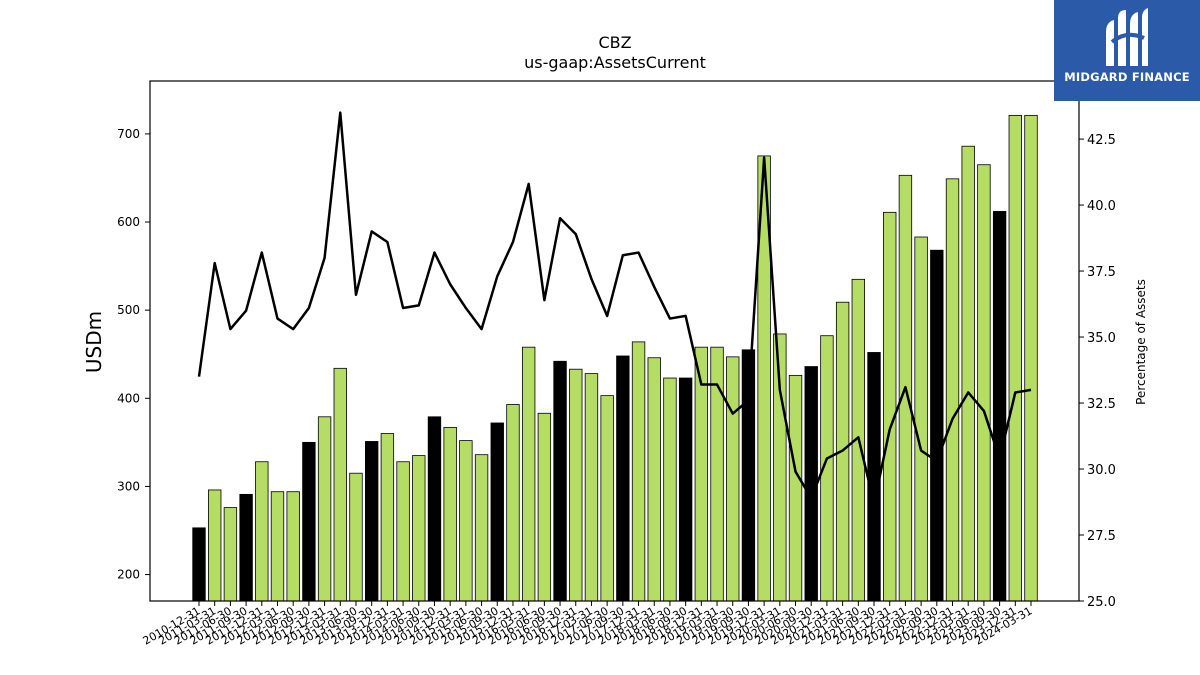 This screenshot has width=1200, height=675. What do you see at coordinates (128, 310) in the screenshot?
I see `y-tick-label: 500` at bounding box center [128, 310].